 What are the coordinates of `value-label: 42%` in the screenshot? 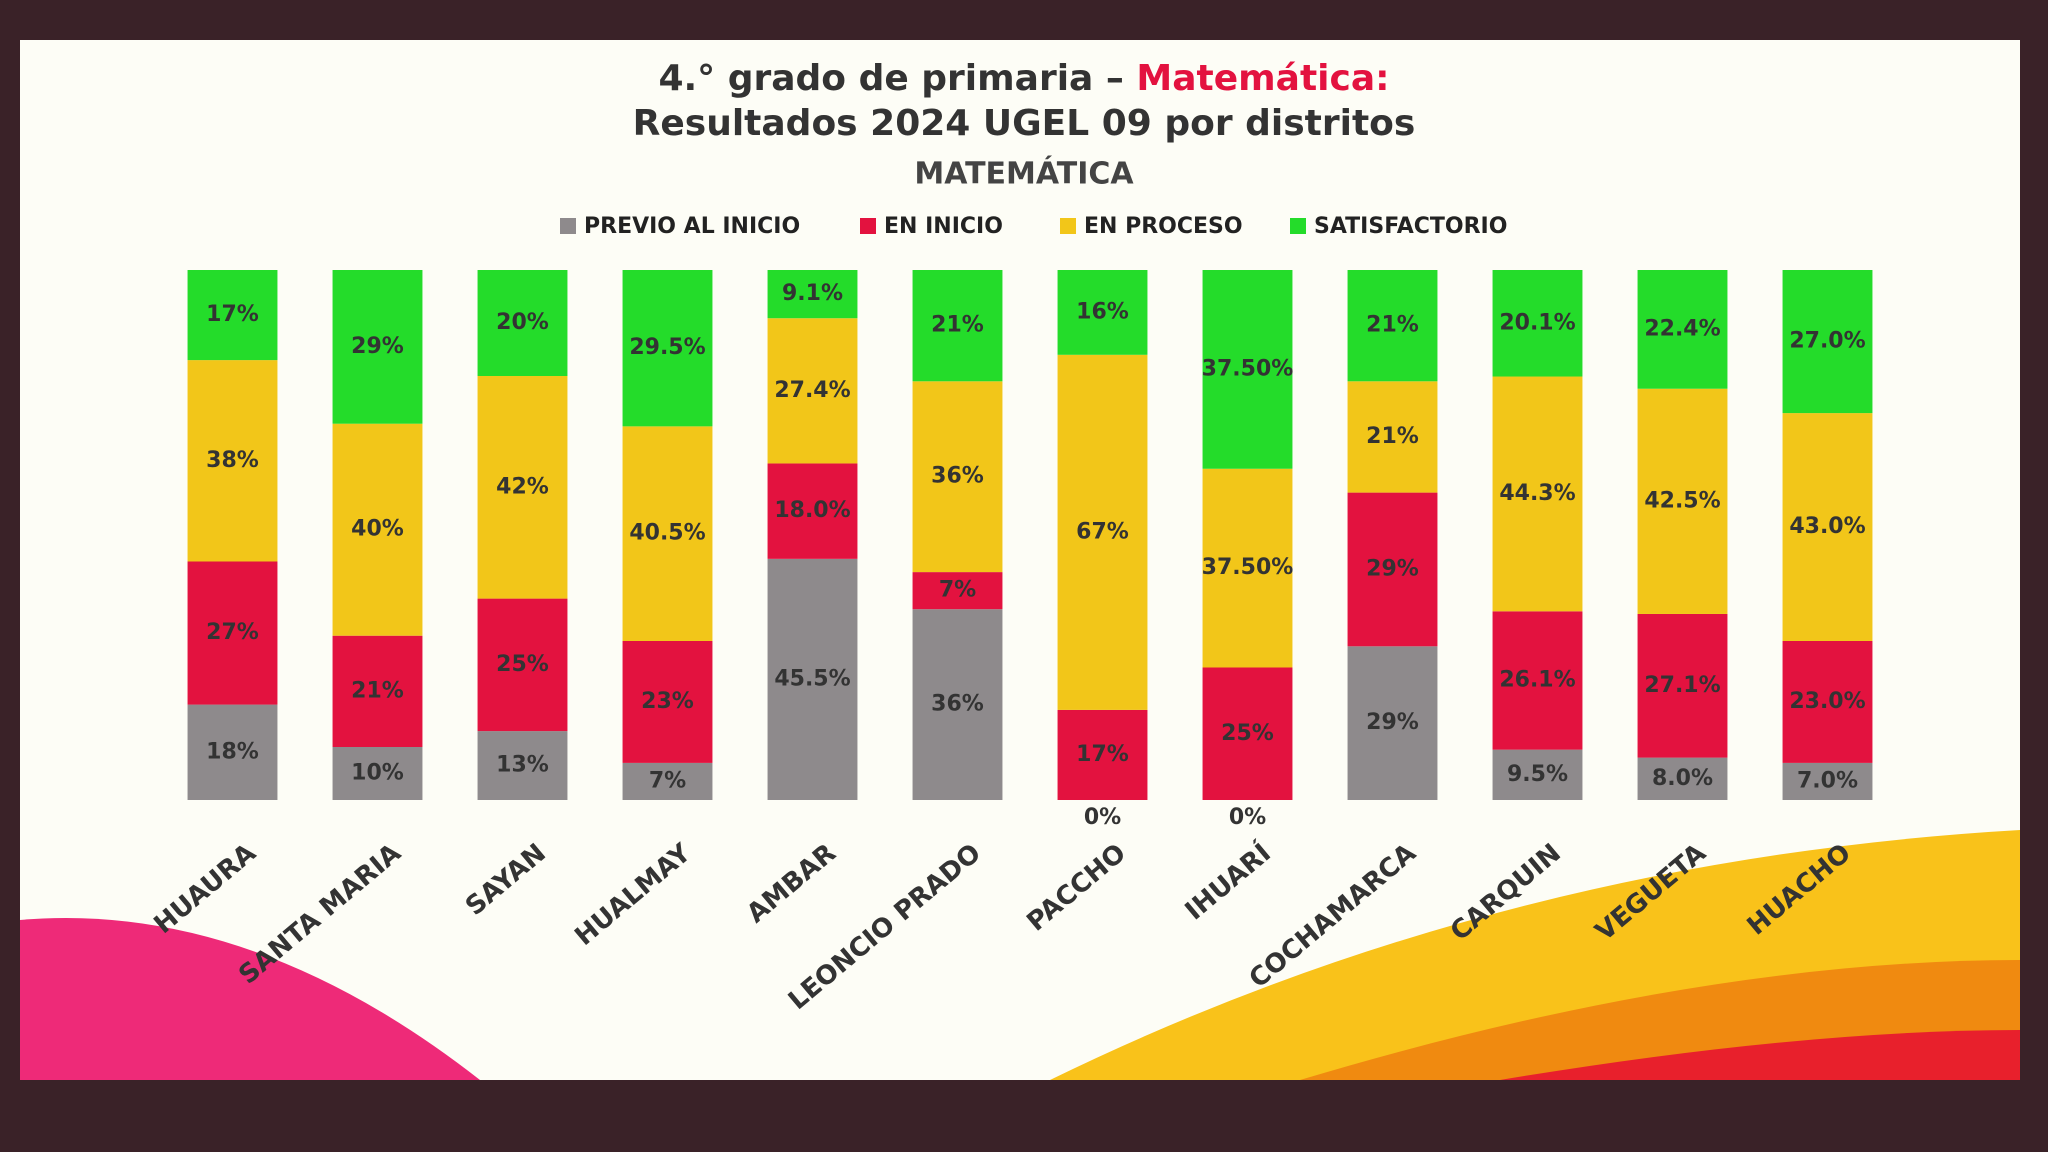 It's located at (522, 486).